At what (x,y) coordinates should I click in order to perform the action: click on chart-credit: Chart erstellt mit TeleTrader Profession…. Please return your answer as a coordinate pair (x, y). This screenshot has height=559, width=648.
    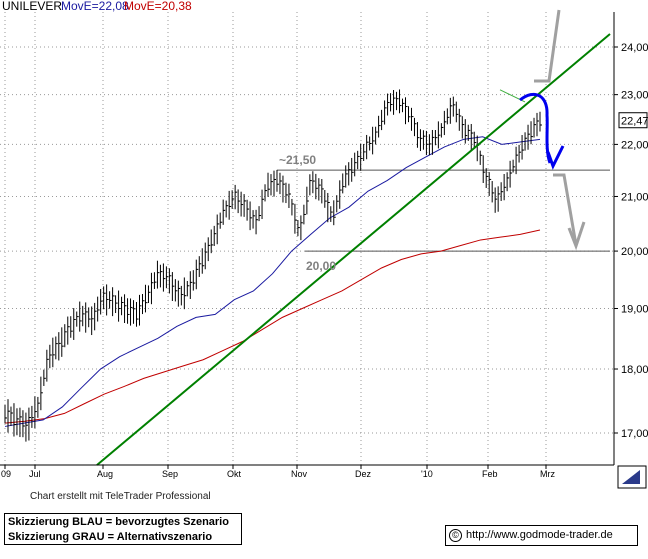
    Looking at the image, I should click on (120, 496).